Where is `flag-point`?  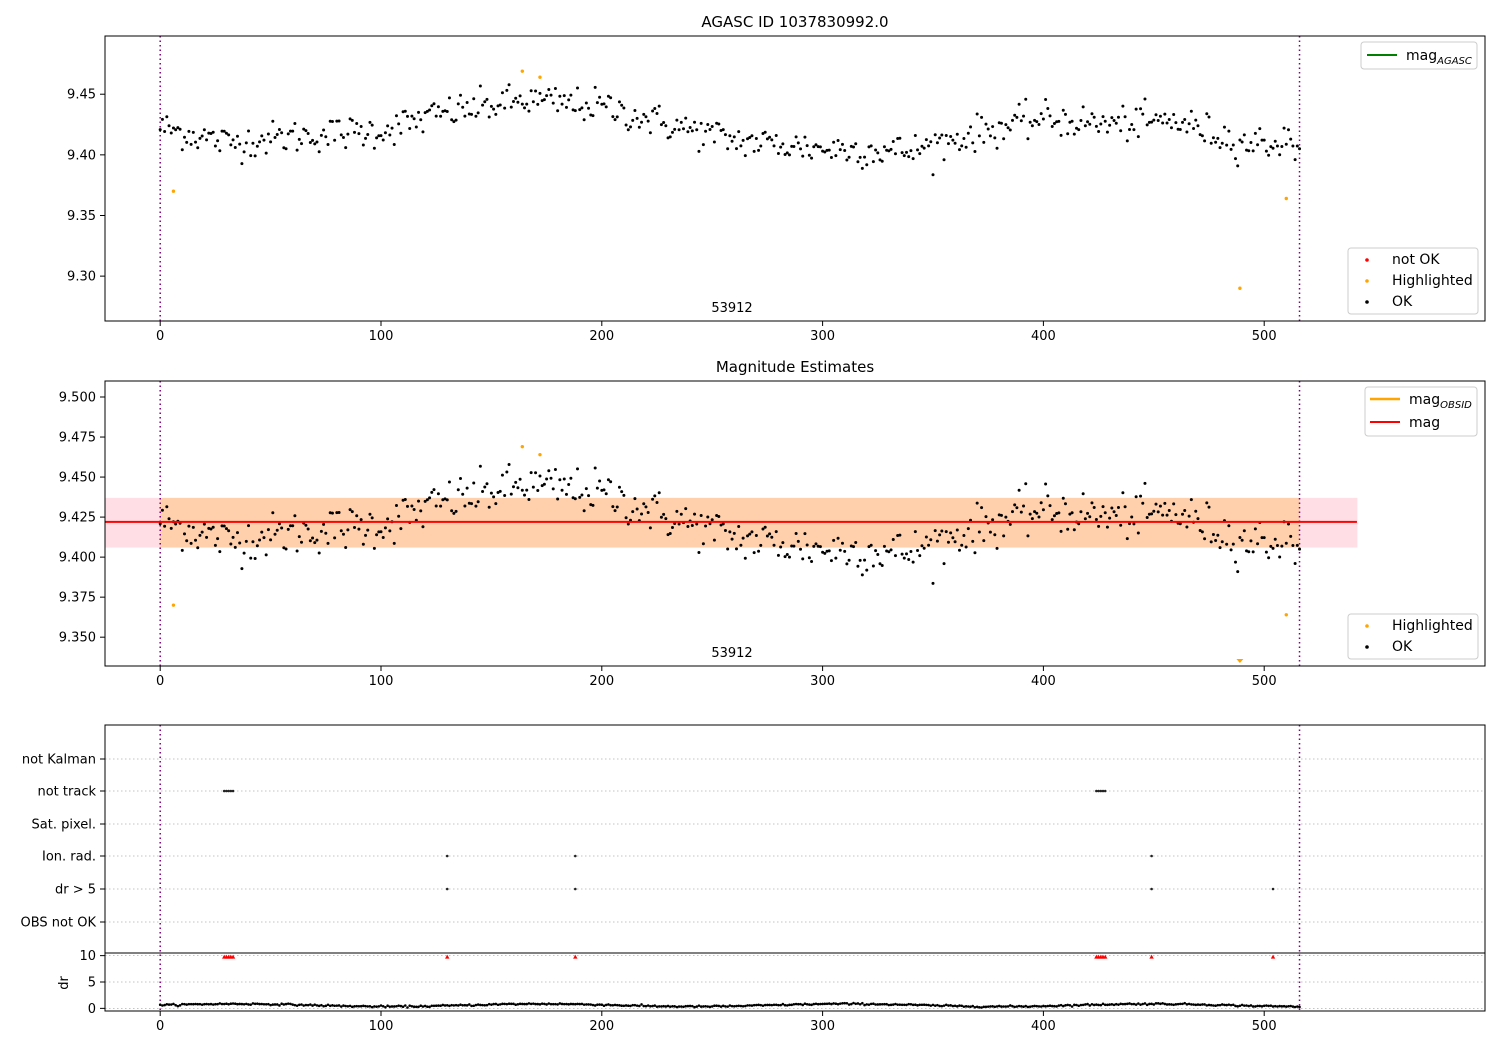
flag-point is located at coordinates (575, 889).